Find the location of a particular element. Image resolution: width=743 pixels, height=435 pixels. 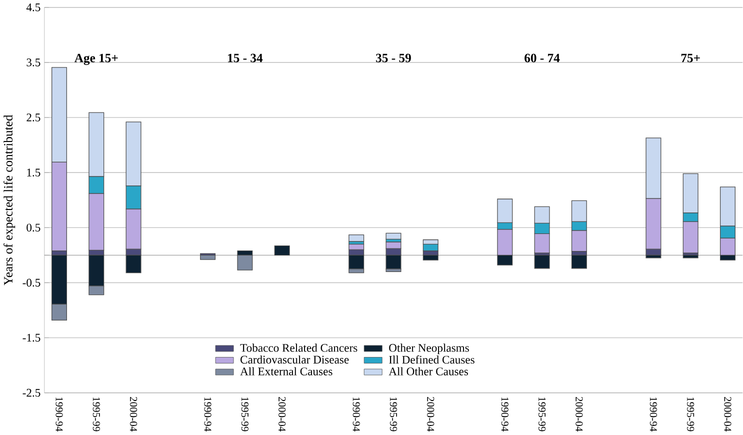

legend-label: Other Neoplasms is located at coordinates (429, 349).